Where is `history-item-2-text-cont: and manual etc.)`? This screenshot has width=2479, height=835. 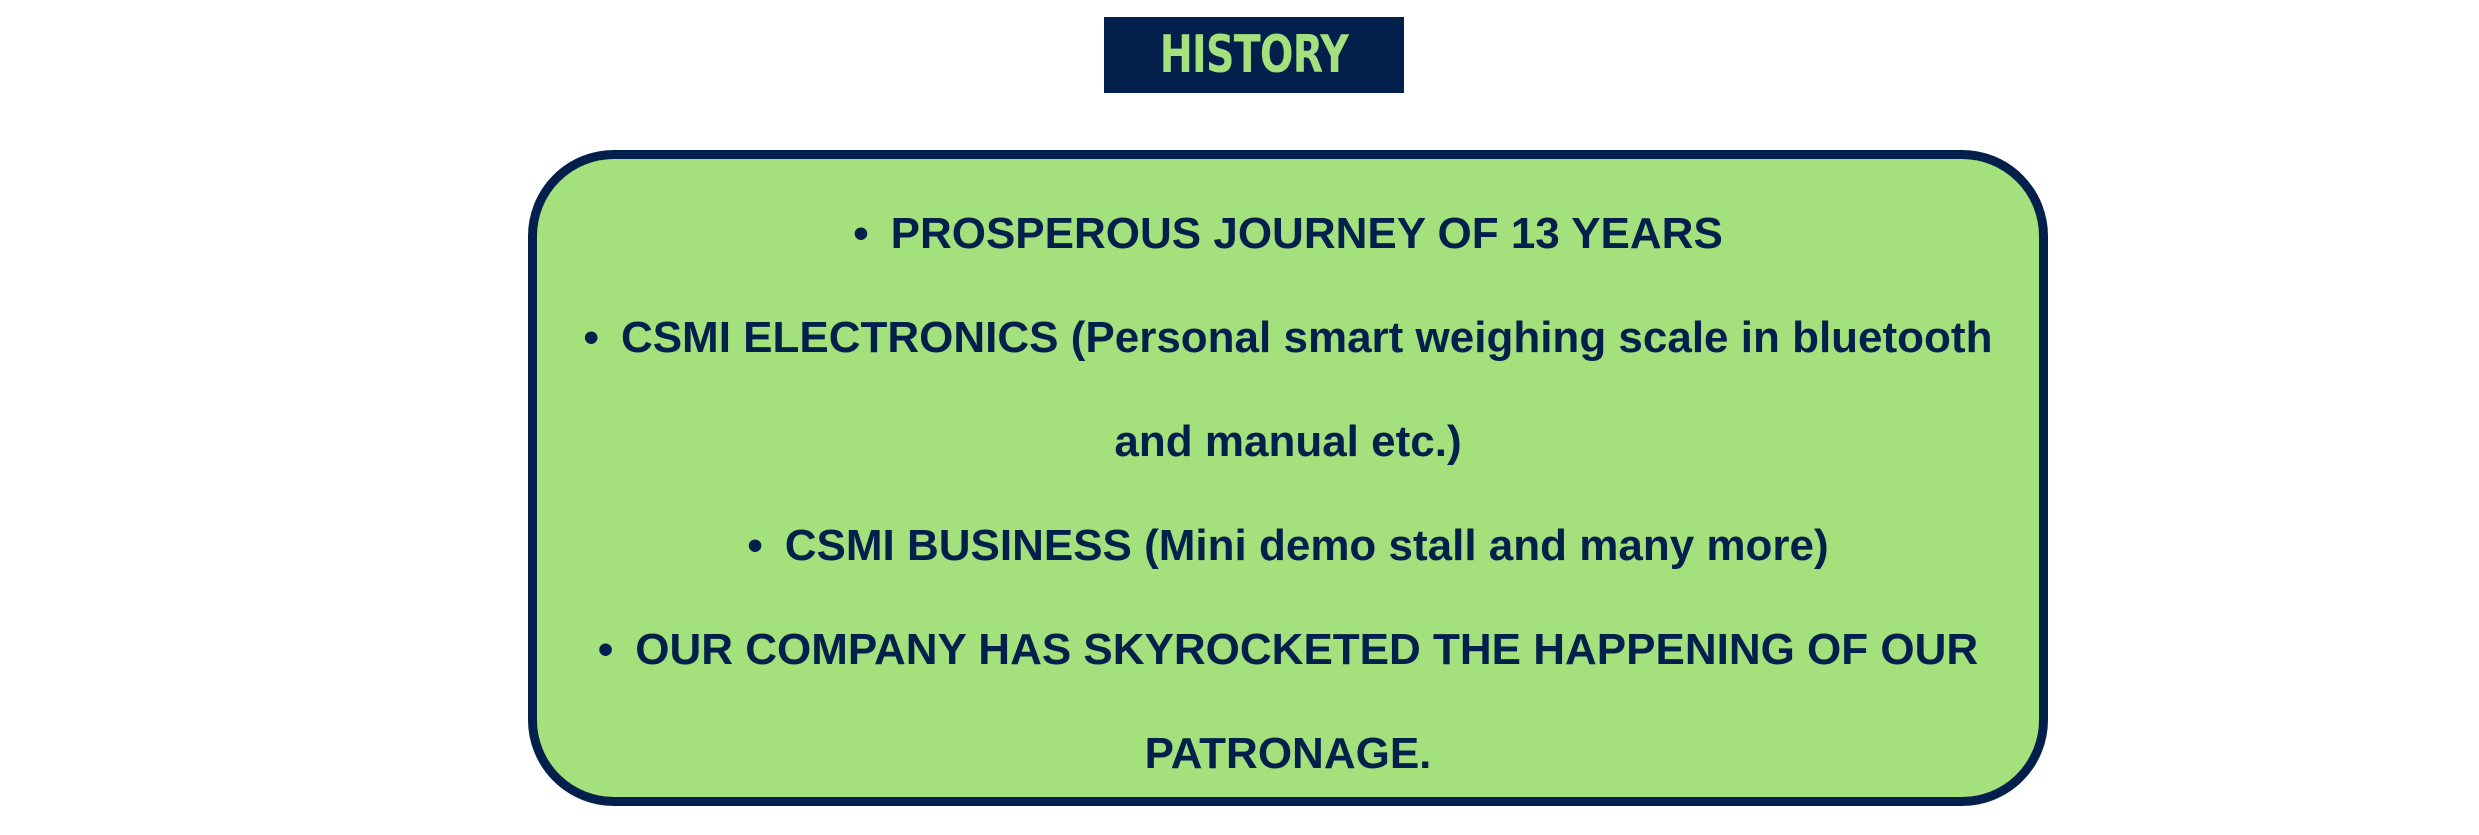 history-item-2-text-cont: and manual etc.) is located at coordinates (1288, 441).